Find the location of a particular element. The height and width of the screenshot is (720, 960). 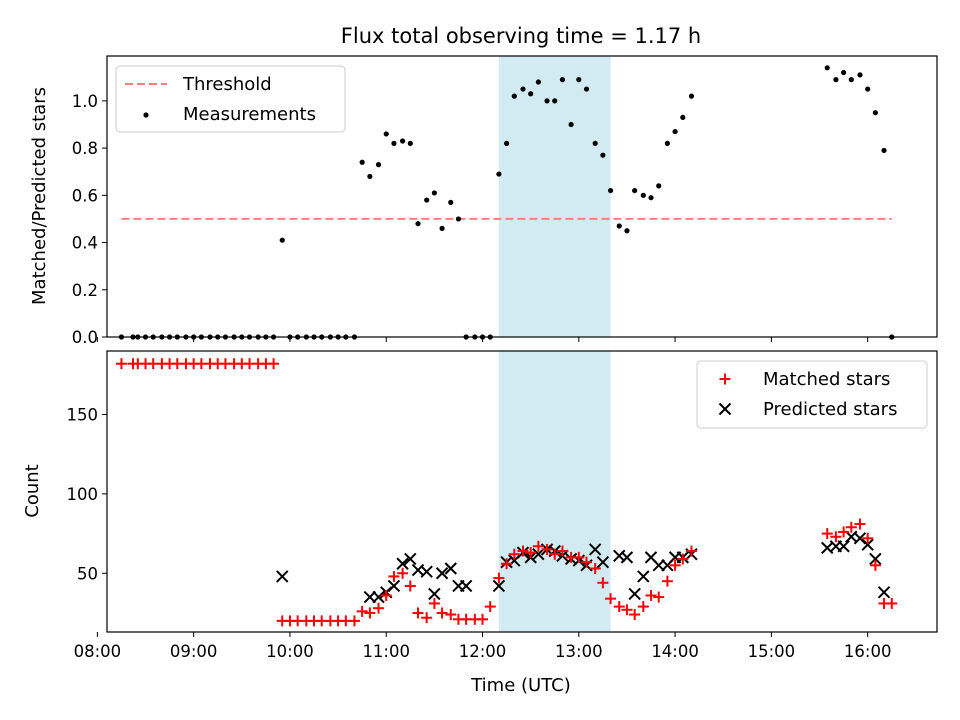

bottom-legend: Matched stars Predicted stars is located at coordinates (812, 394).